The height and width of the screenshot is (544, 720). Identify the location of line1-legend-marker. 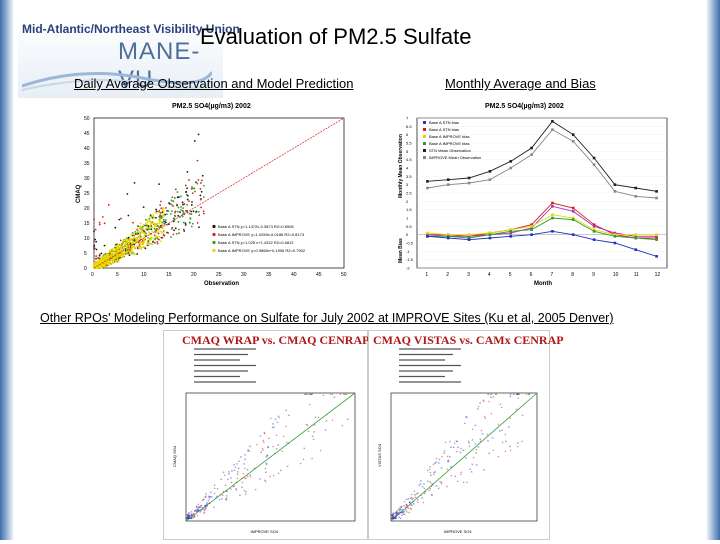
(424, 143).